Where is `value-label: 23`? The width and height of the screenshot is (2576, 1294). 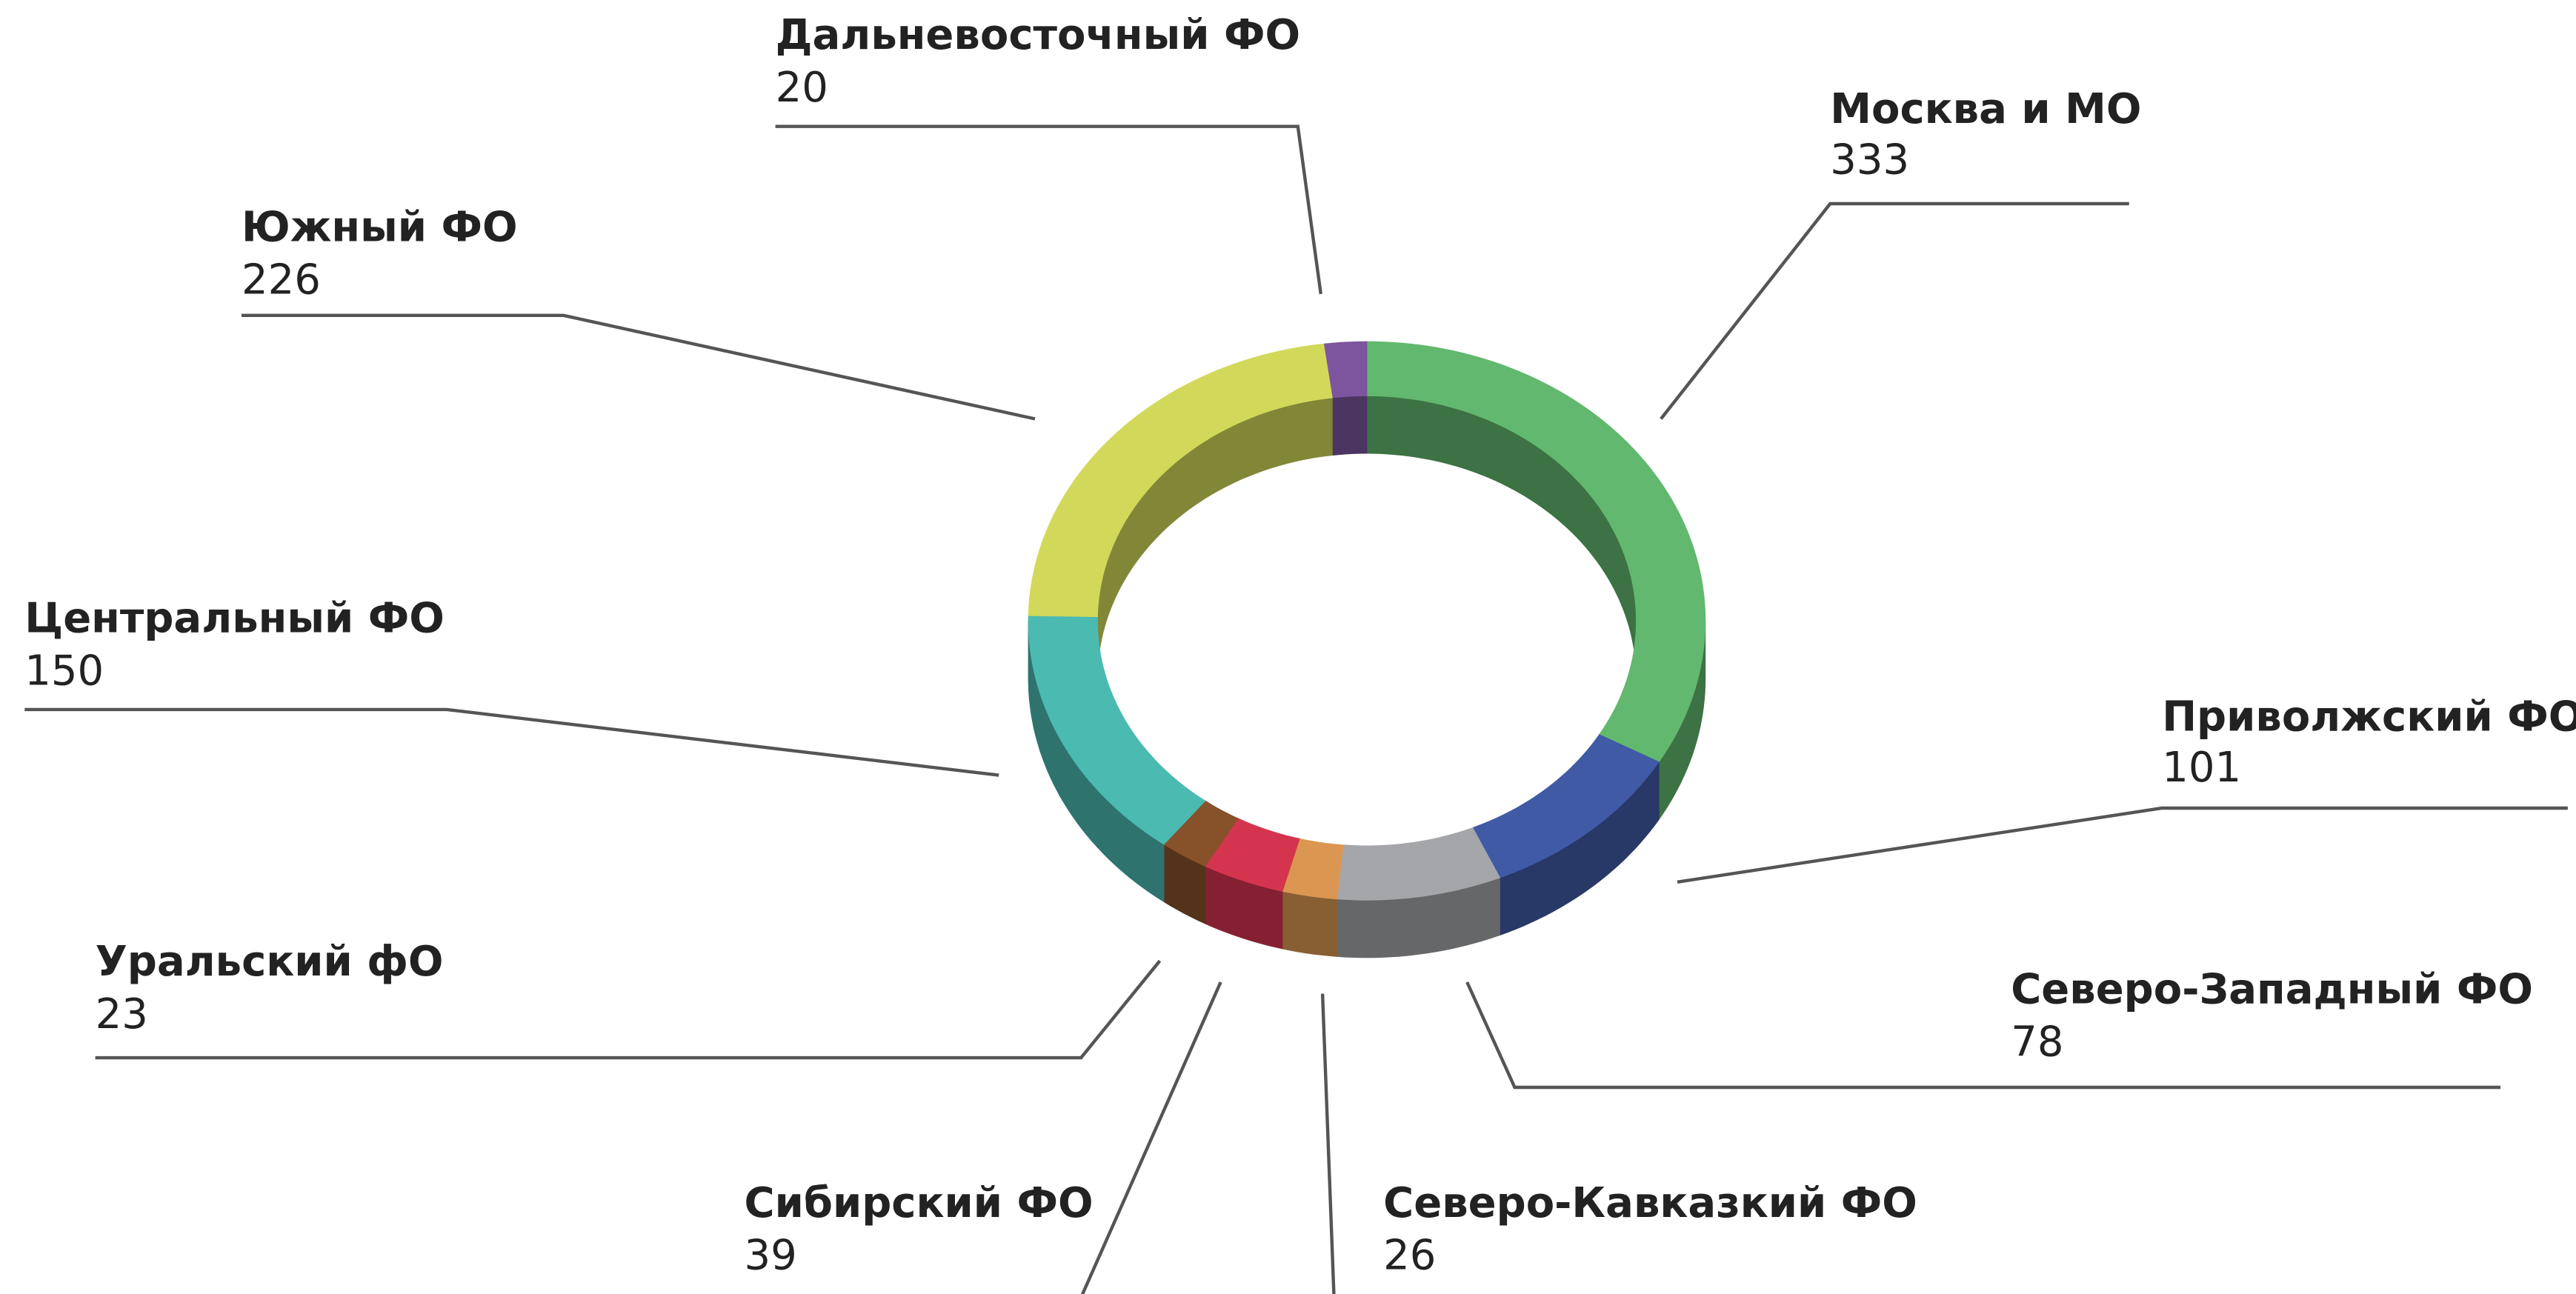
value-label: 23 is located at coordinates (122, 1014).